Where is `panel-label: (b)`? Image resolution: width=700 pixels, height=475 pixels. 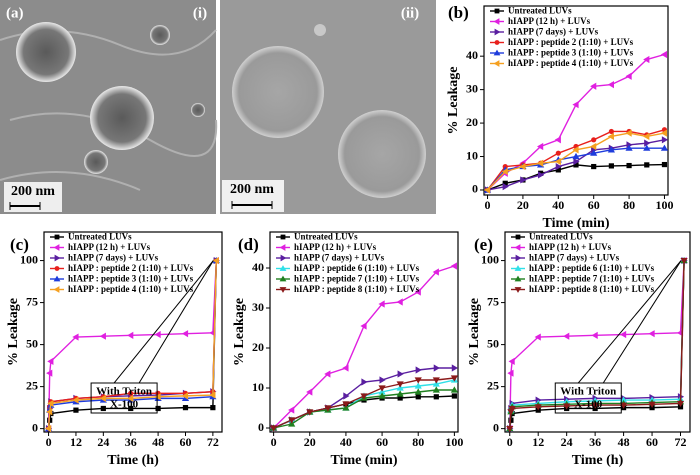 panel-label: (b) is located at coordinates (458, 12).